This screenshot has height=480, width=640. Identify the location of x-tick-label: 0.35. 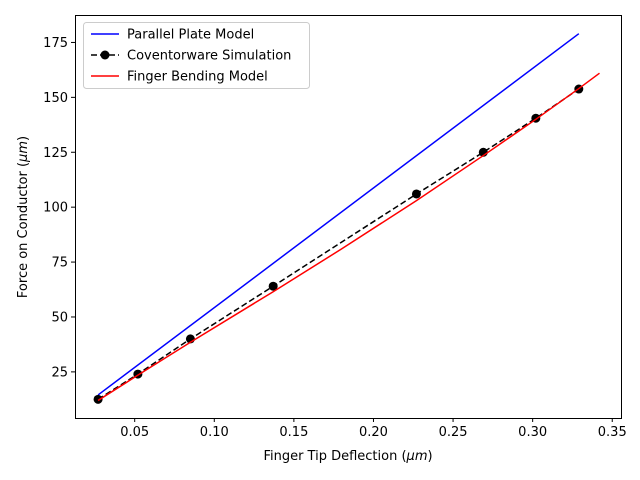
(612, 432).